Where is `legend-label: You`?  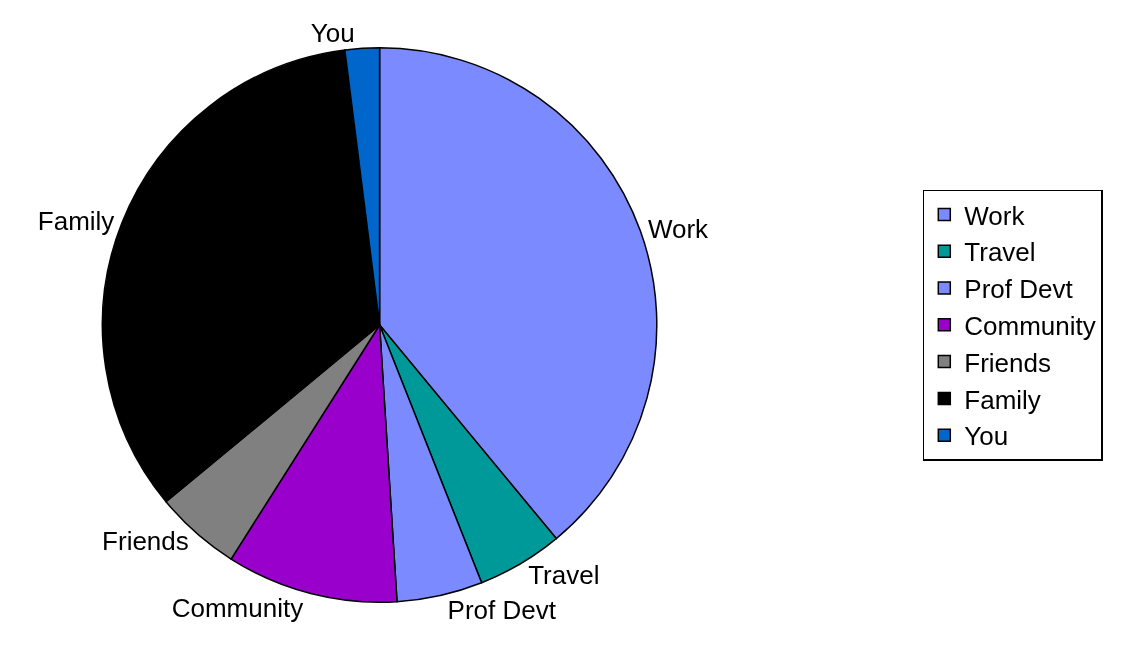
legend-label: You is located at coordinates (986, 436).